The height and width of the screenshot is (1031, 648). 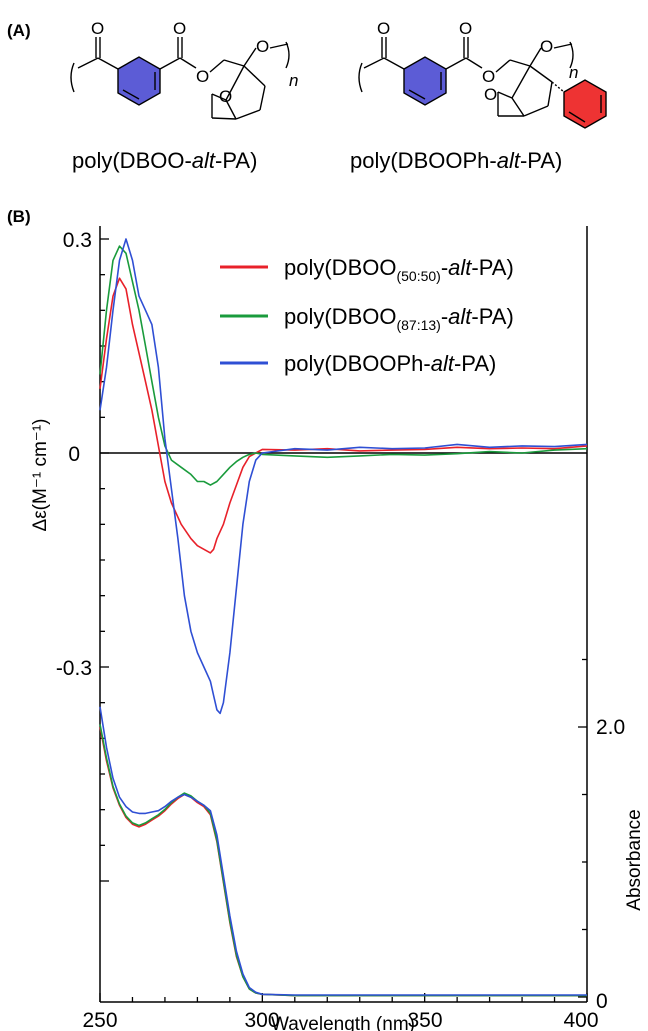 What do you see at coordinates (77, 240) in the screenshot?
I see `y-left-tick-label-0.3: 0.3` at bounding box center [77, 240].